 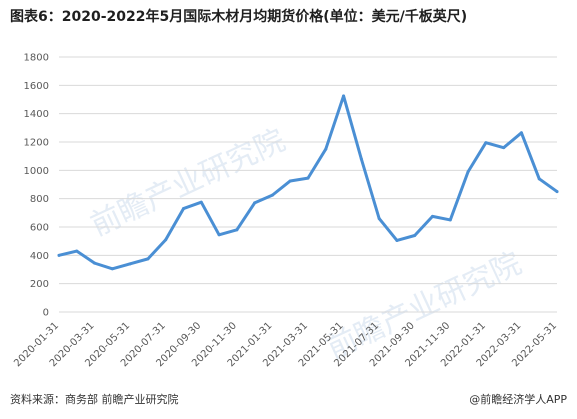 What do you see at coordinates (36, 143) in the screenshot?
I see `y-tick-label-1200: 1200` at bounding box center [36, 143].